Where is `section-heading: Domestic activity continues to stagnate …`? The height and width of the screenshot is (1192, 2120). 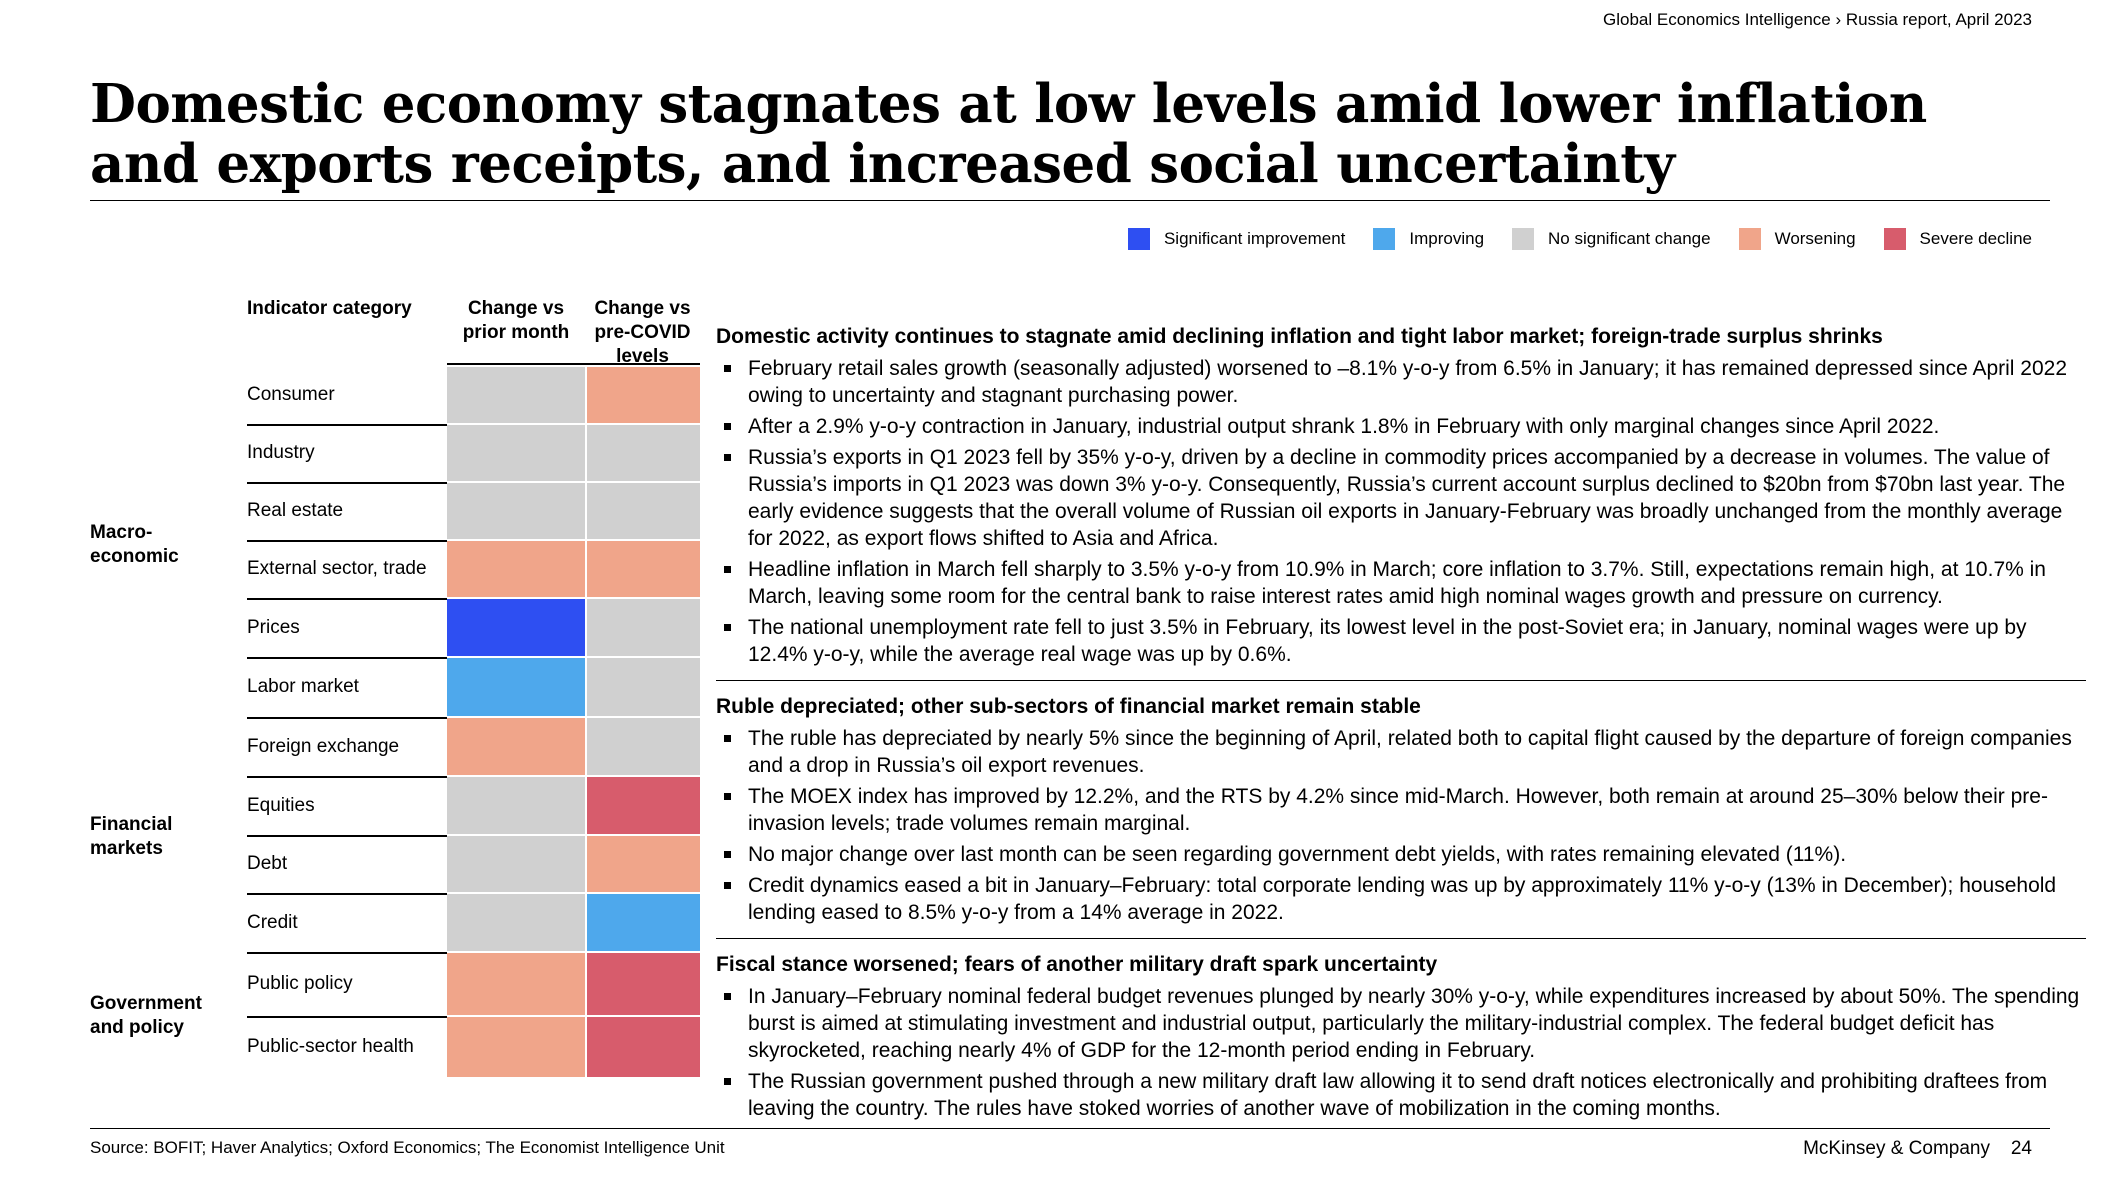
section-heading: Domestic activity continues to stagnate … is located at coordinates (1299, 336).